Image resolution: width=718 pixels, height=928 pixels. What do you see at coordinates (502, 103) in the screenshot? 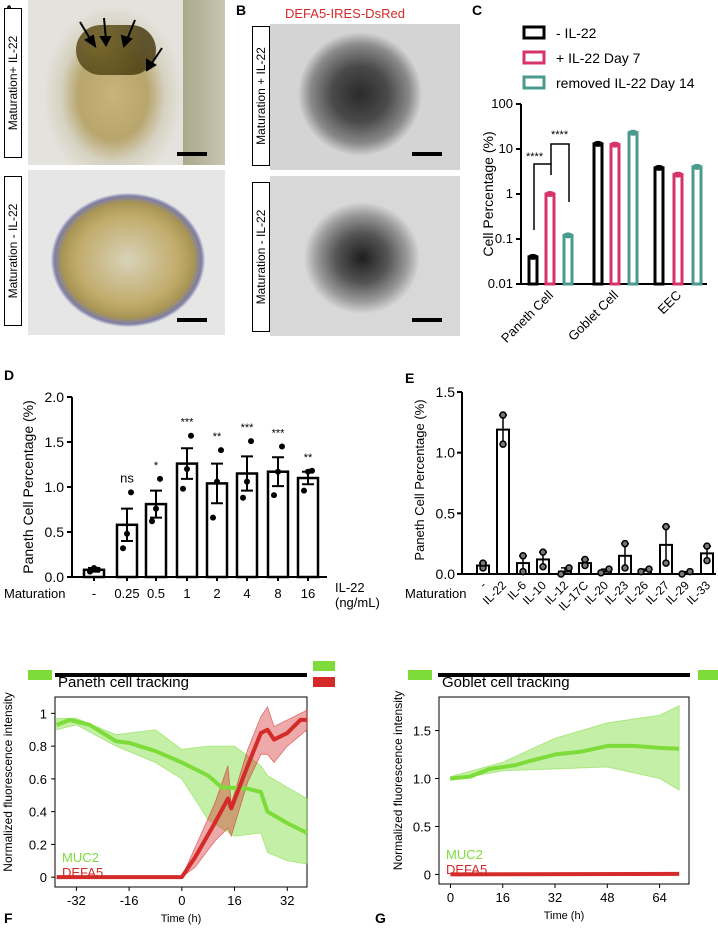
I see `y-tick-label: 100` at bounding box center [502, 103].